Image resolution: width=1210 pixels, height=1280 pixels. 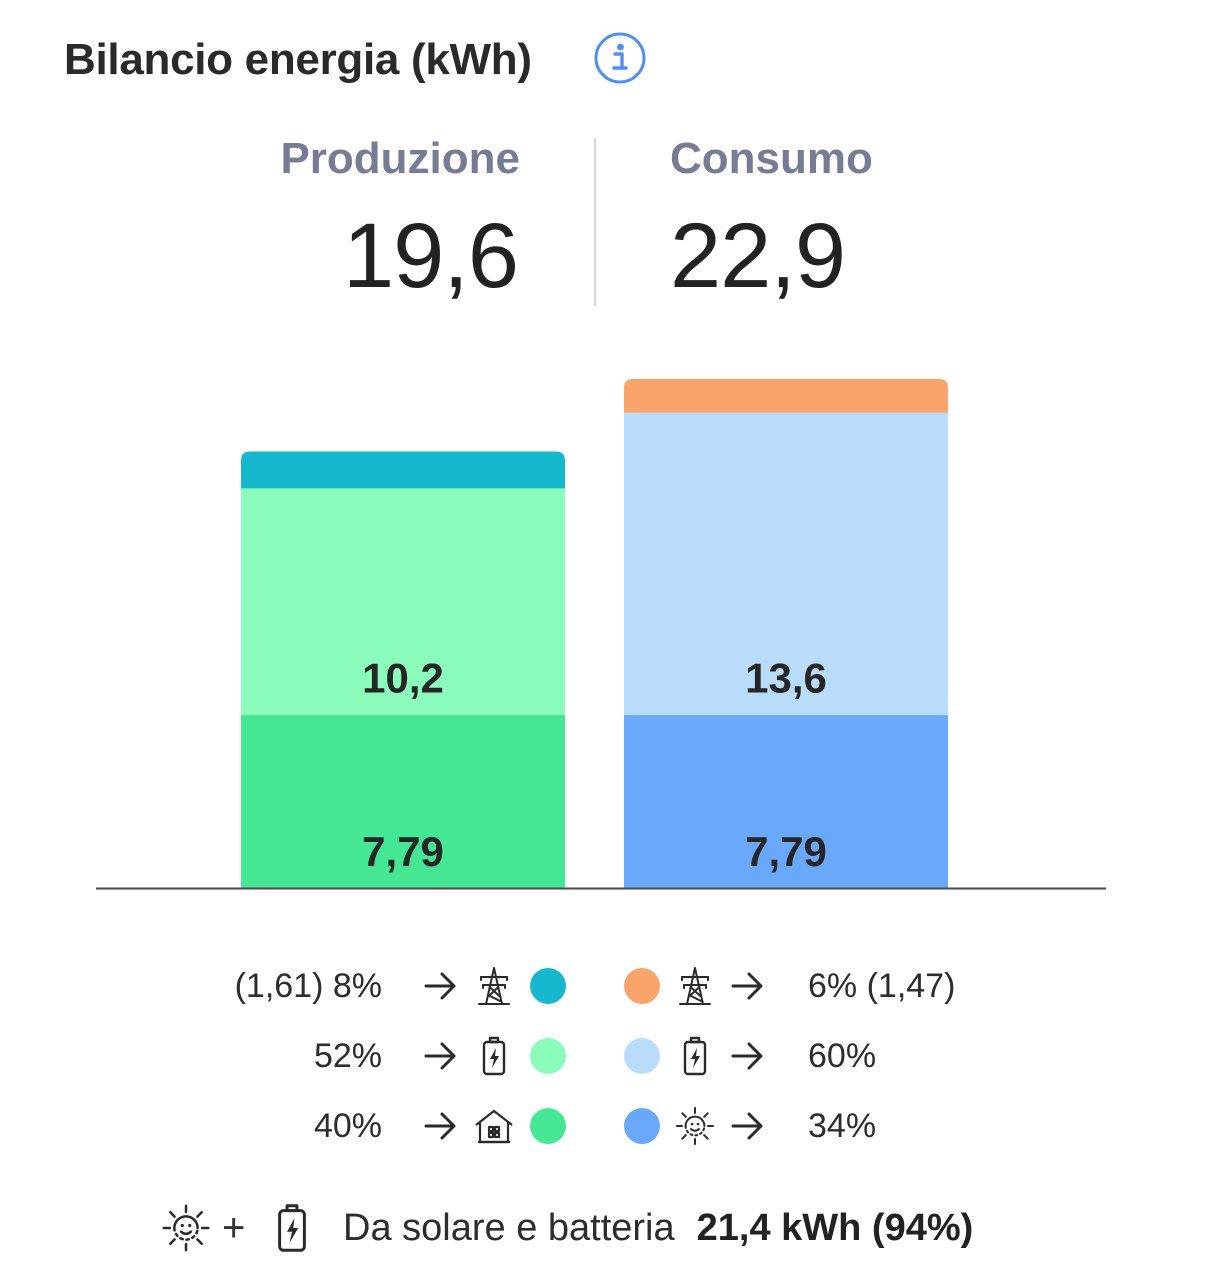 What do you see at coordinates (642, 986) in the screenshot?
I see `legend-dot-grid-import` at bounding box center [642, 986].